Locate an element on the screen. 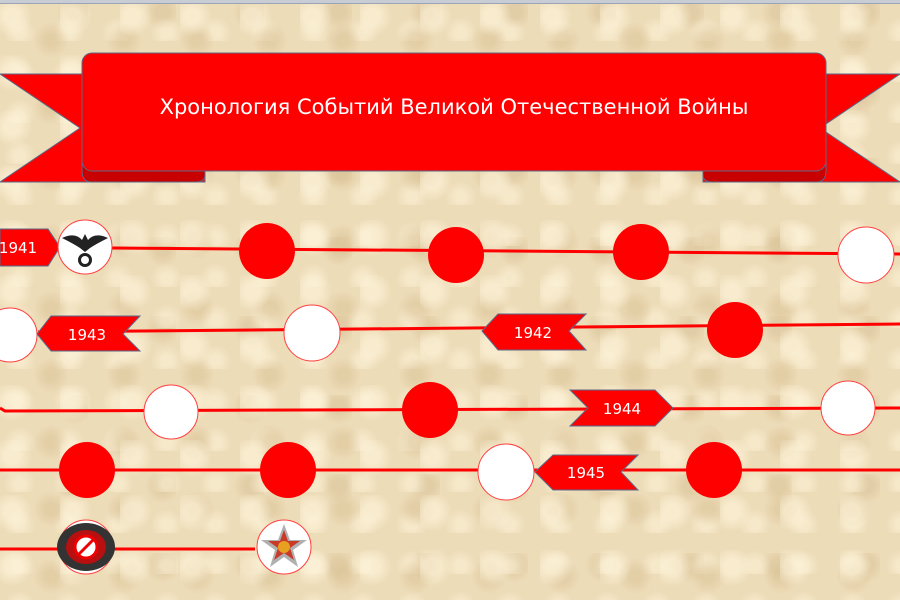 Image resolution: width=900 pixels, height=600 pixels. year-1945: 1945 is located at coordinates (586, 473).